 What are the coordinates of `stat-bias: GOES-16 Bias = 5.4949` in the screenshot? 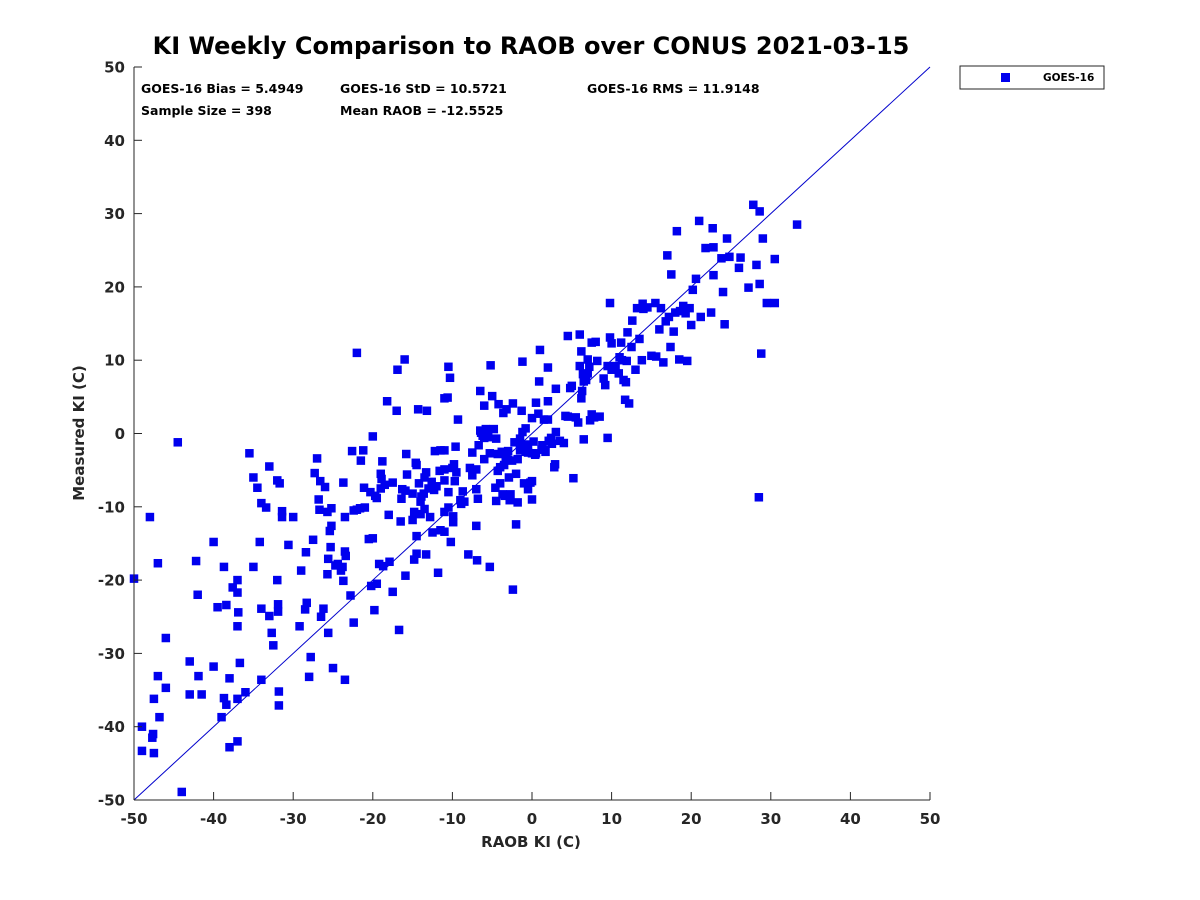 It's located at (222, 88).